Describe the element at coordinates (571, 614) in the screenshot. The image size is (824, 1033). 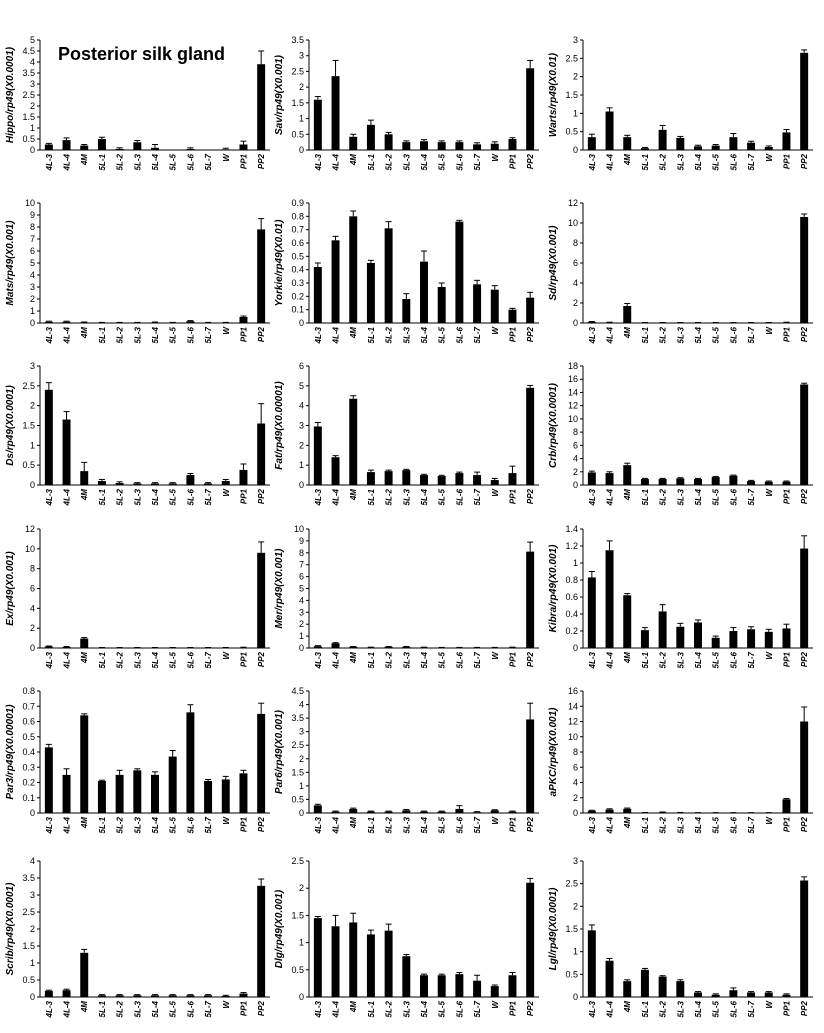
I see `y-tick-label: 0.4` at that location.